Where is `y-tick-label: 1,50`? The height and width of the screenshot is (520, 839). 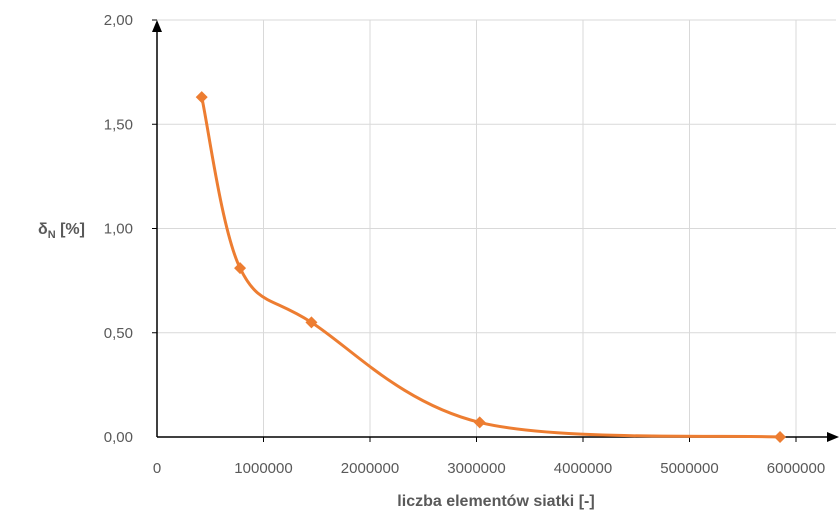
y-tick-label: 1,50 is located at coordinates (118, 124).